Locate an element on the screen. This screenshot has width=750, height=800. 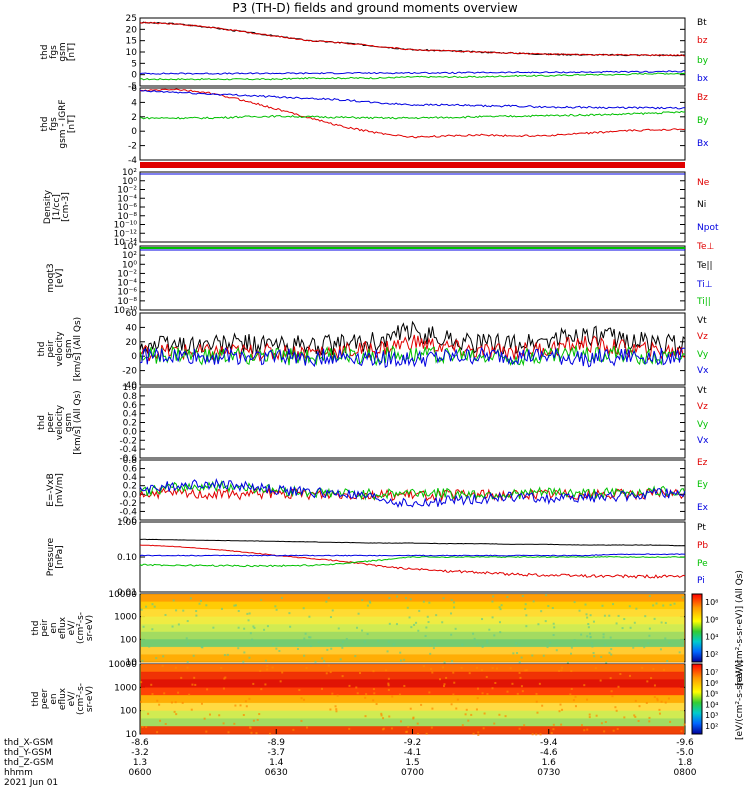
legend-Vt: Vt is located at coordinates (702, 321).